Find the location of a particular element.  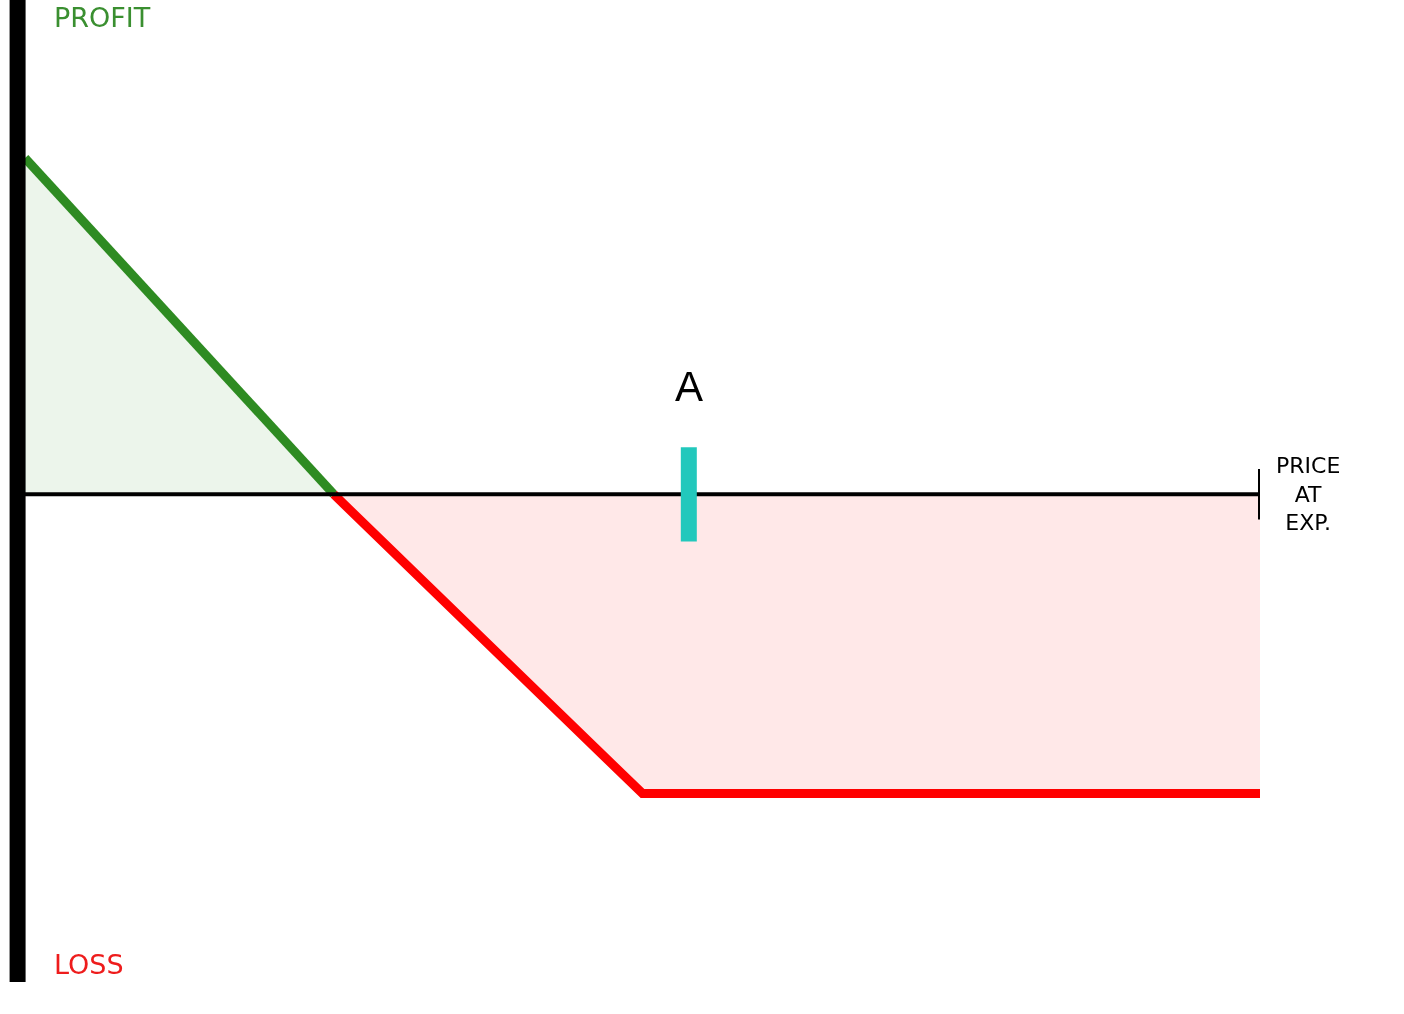

annotation: A is located at coordinates (689, 386).